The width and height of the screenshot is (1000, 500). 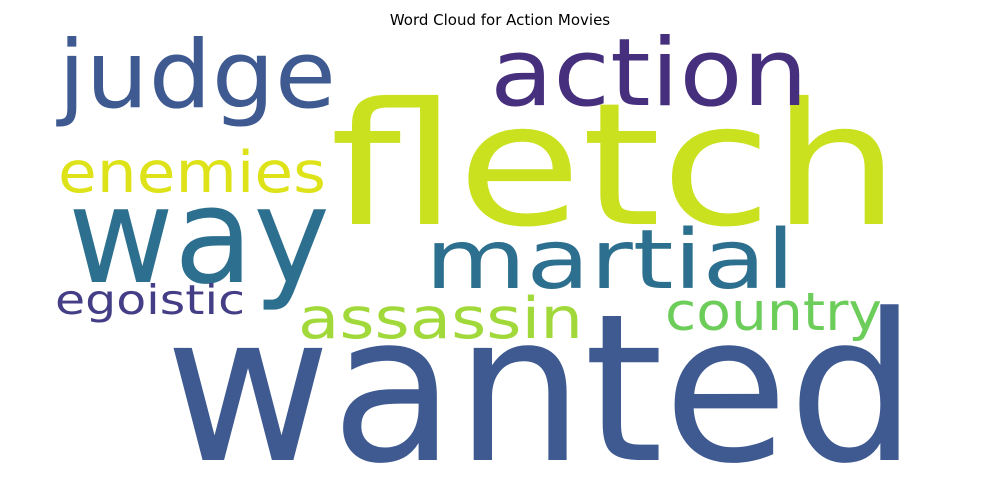 I want to click on word-egoistic: egoistic, so click(x=150, y=300).